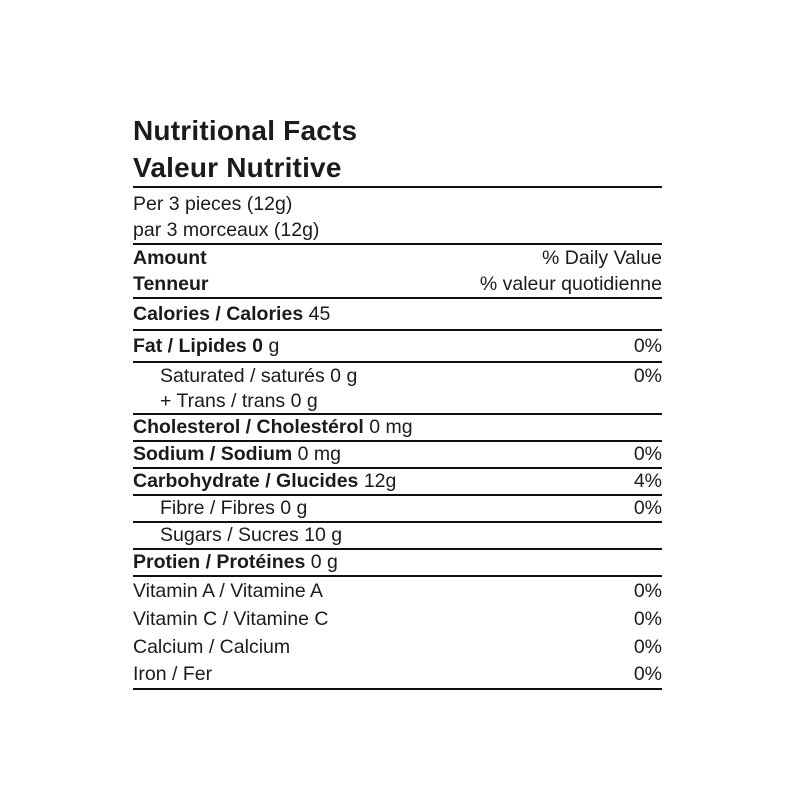 This screenshot has height=800, width=800. Describe the element at coordinates (397, 675) in the screenshot. I see `nutrient-row-iron: Iron / Fer 0%` at that location.